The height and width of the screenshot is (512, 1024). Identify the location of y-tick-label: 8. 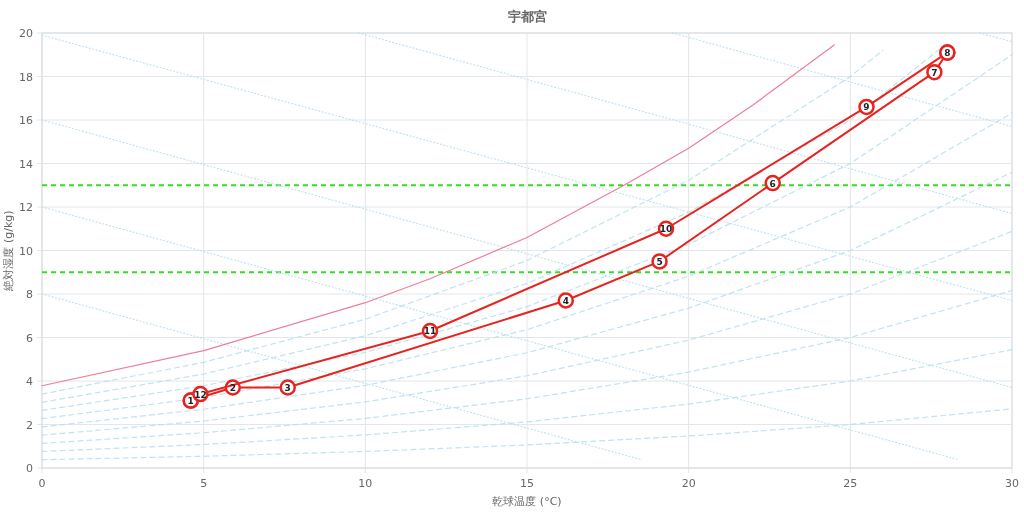
(29, 294).